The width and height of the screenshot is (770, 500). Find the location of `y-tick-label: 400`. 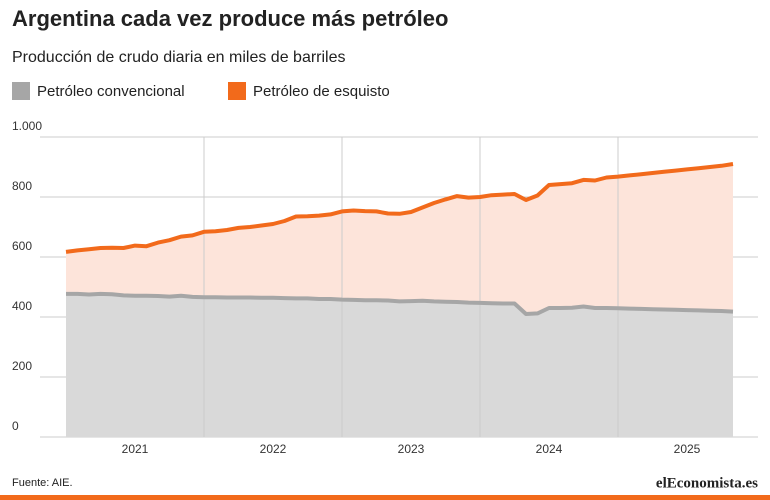

y-tick-label: 400 is located at coordinates (22, 306).